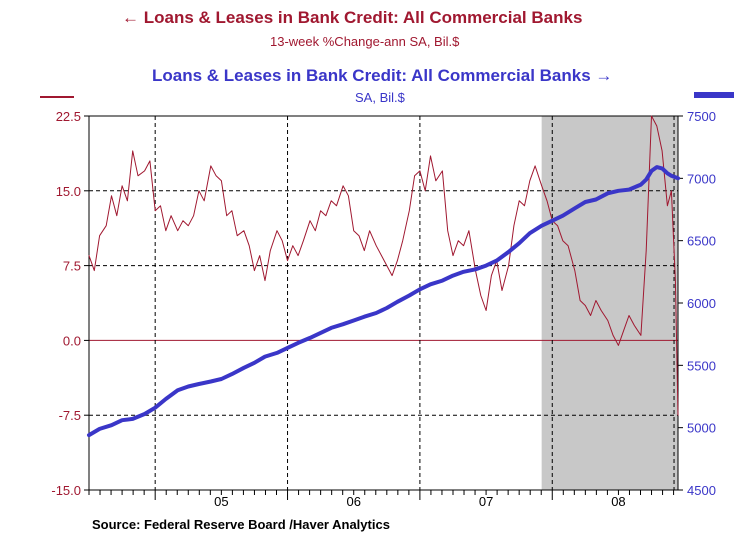  I want to click on y-right-tick-label: 4500, so click(701, 490).